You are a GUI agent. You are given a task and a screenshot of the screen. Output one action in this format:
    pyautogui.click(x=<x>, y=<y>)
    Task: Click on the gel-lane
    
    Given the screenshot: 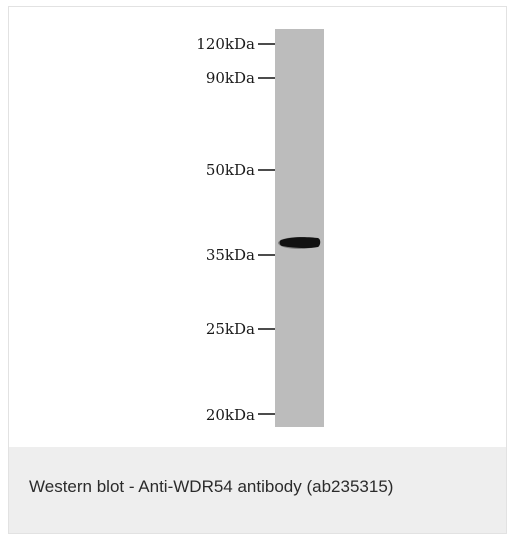 What is the action you would take?
    pyautogui.click(x=299, y=228)
    